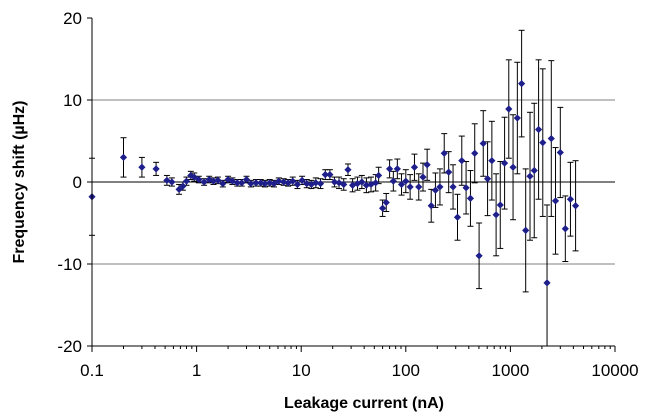 Image resolution: width=647 pixels, height=416 pixels. I want to click on x-axis-title: Leakage current (nA), so click(364, 403).